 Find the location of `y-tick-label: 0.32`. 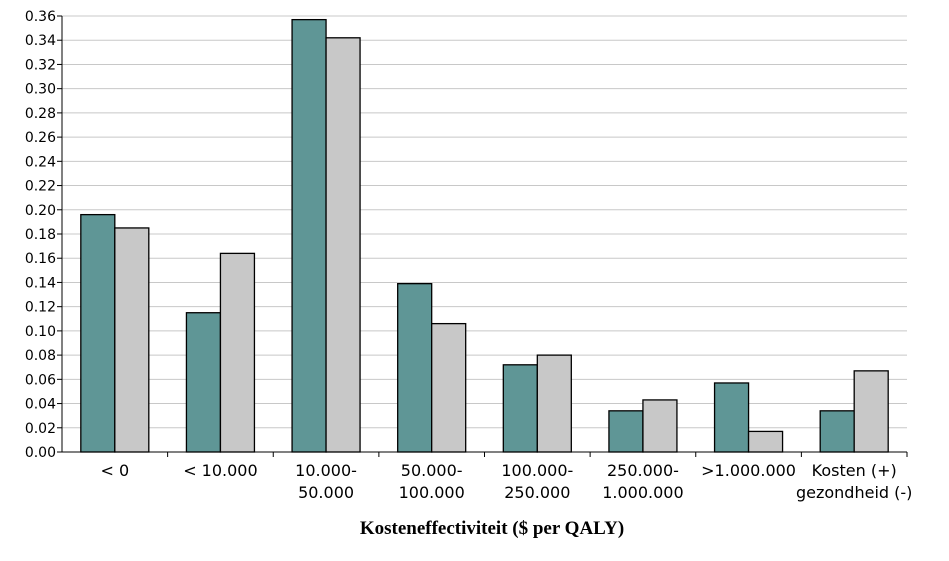

y-tick-label: 0.32 is located at coordinates (40, 65).